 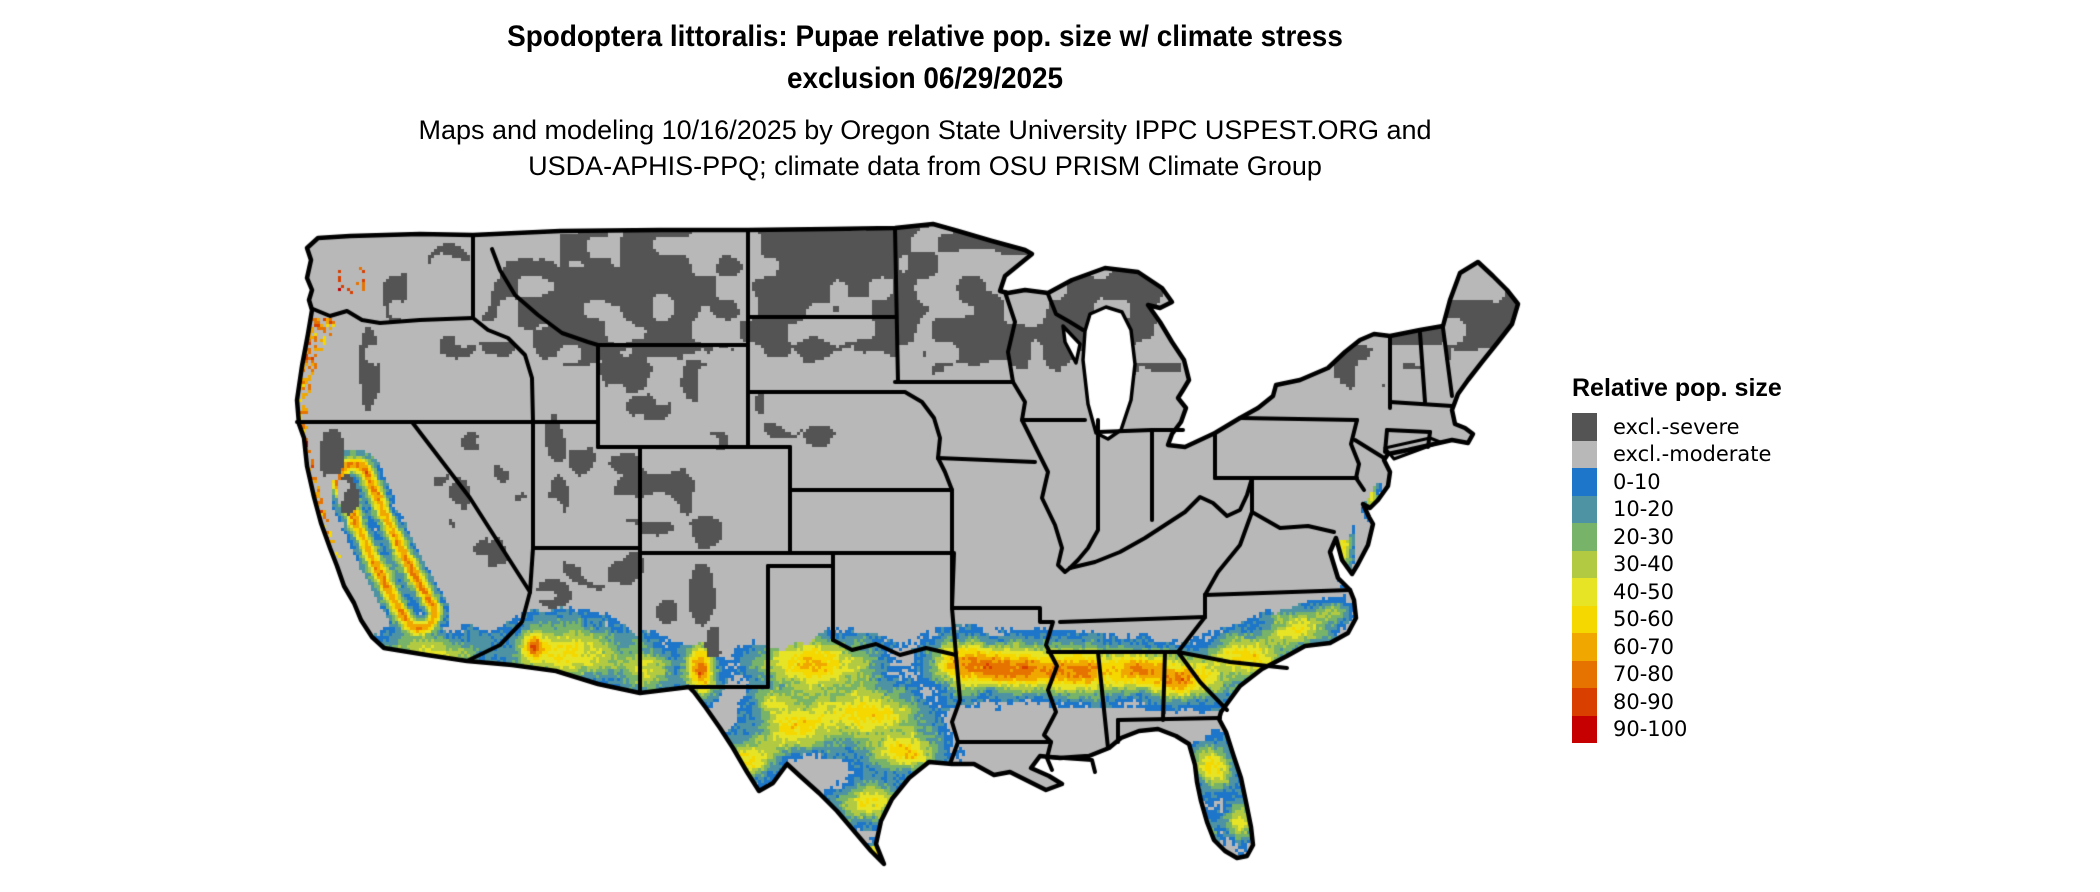 What do you see at coordinates (1644, 674) in the screenshot?
I see `legend-label: 70-80` at bounding box center [1644, 674].